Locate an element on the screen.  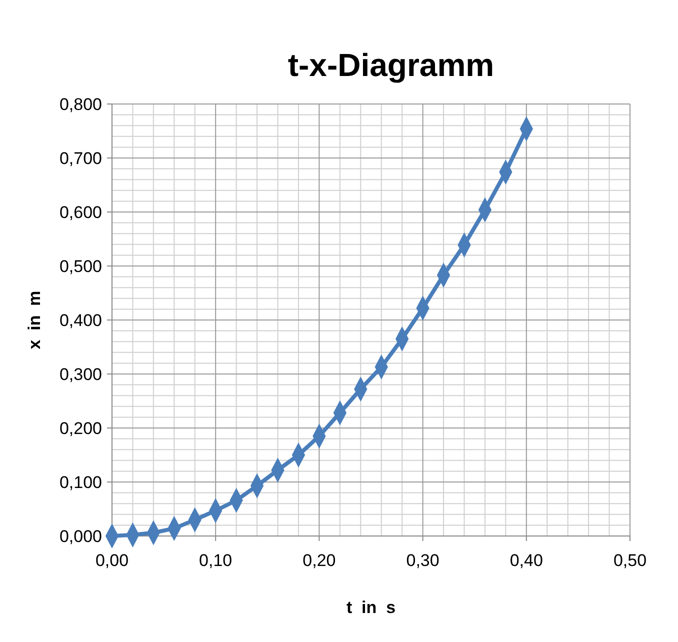
y-axis-title: x in m is located at coordinates (34, 320).